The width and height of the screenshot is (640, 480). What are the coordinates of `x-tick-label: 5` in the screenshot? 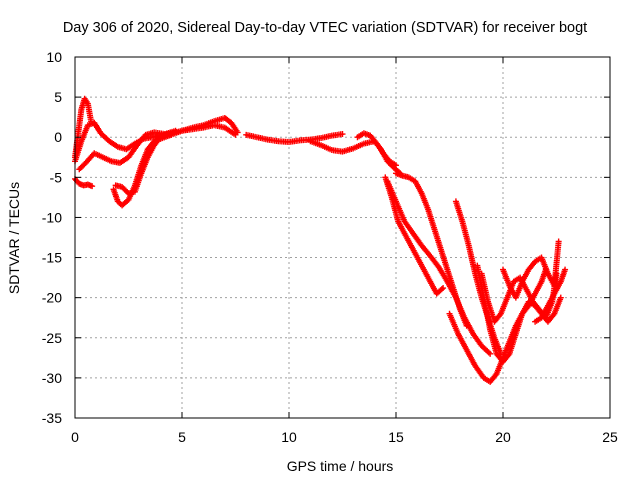 It's located at (182, 437).